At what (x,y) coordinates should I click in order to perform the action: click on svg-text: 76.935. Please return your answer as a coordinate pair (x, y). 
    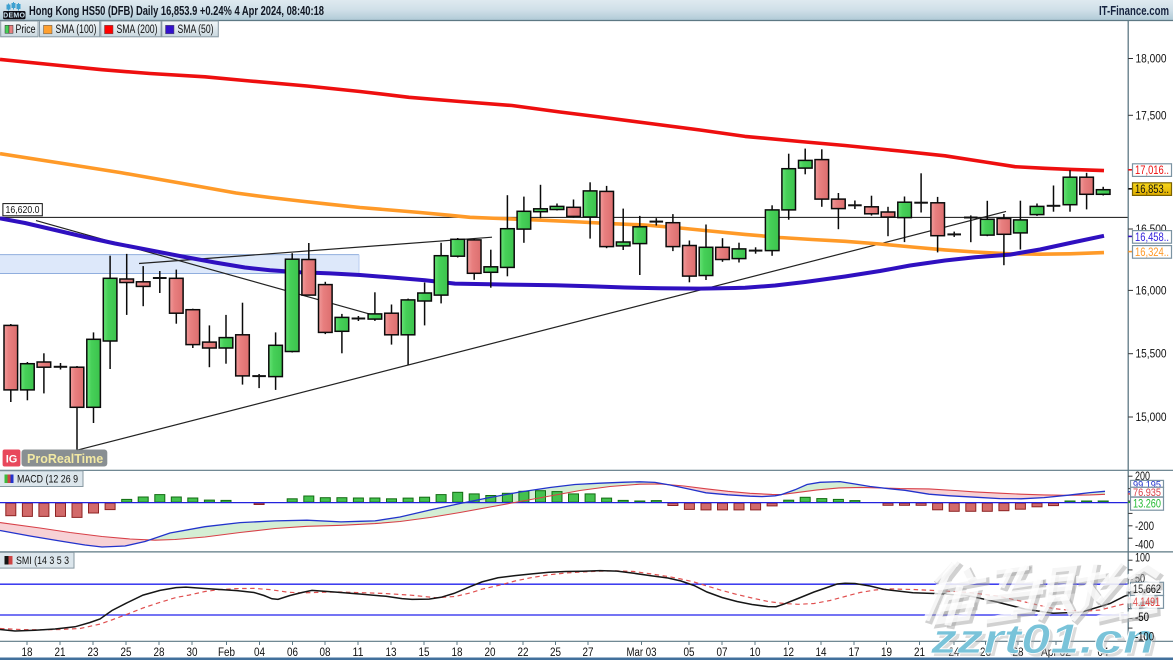
    Looking at the image, I should click on (1147, 493).